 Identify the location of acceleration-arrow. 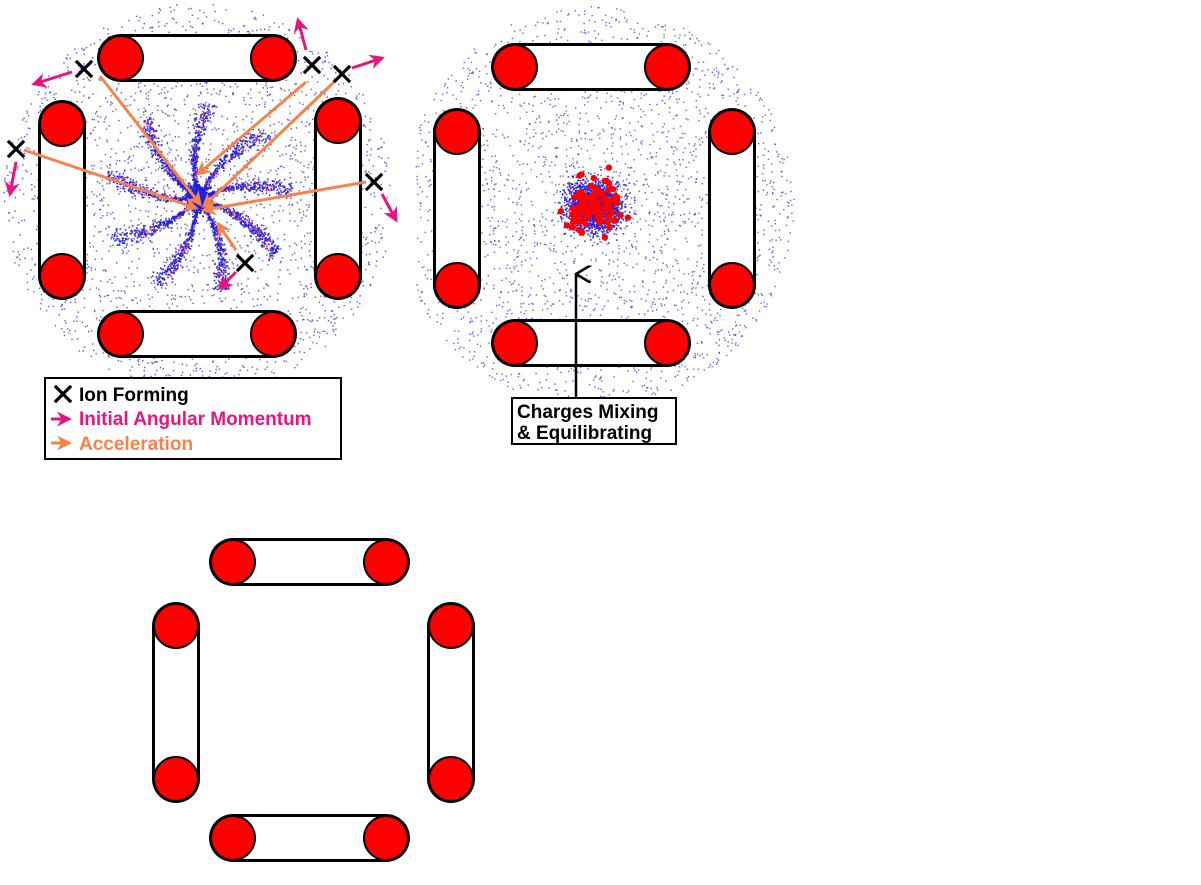
(150, 140).